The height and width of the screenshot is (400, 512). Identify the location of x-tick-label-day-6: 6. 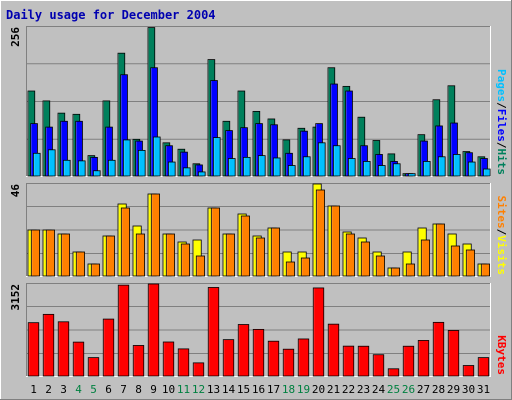
(108, 389).